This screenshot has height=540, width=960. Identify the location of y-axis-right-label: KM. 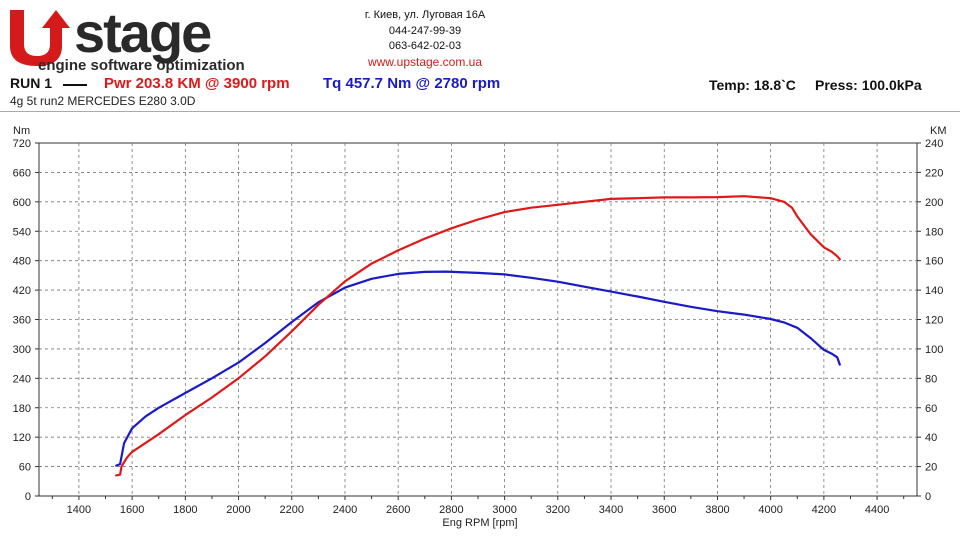
(938, 131).